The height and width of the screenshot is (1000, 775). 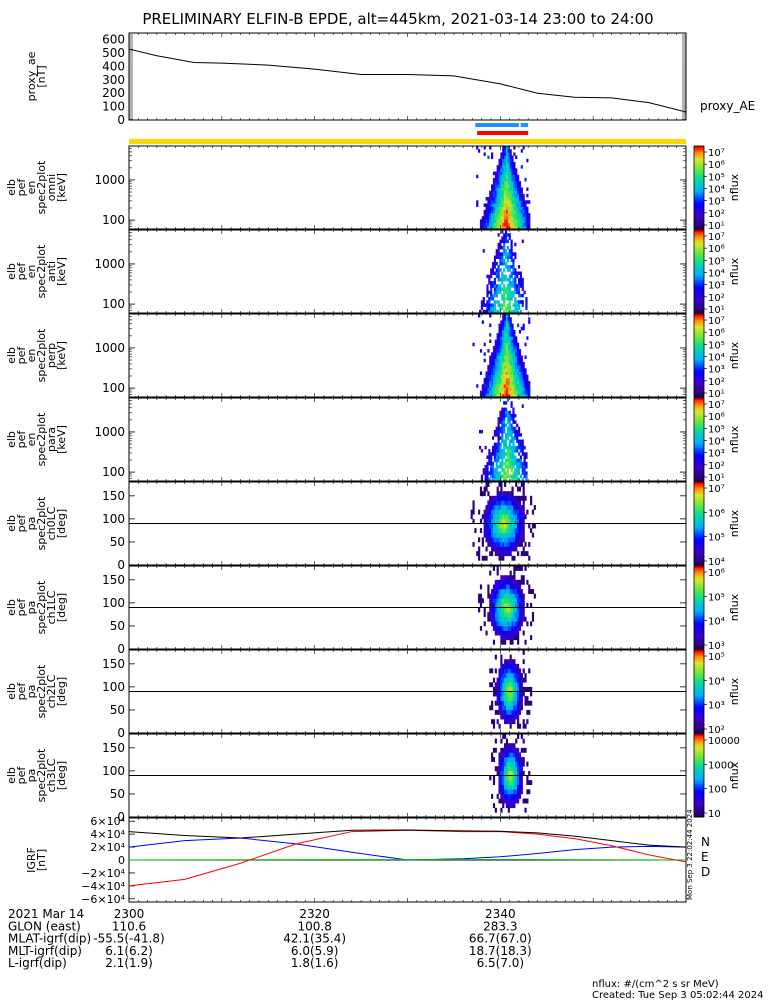 I want to click on colorbar-tick-label: 1000, so click(x=720, y=765).